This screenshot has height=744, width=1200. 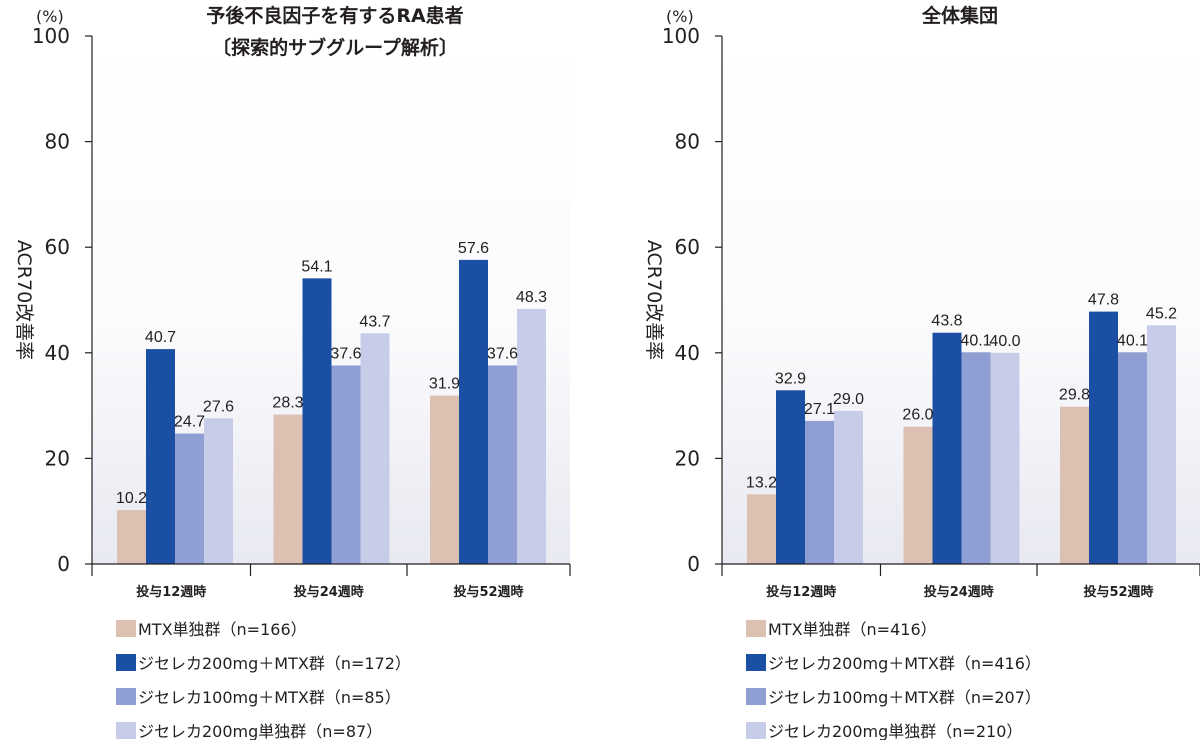 I want to click on legend-label: MTX単独群（n=166）, so click(x=222, y=629).